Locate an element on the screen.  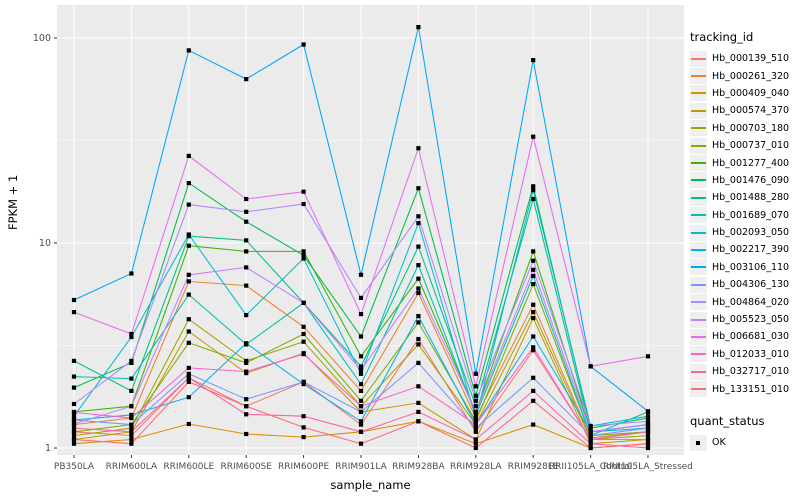
legend-item-label: OK is located at coordinates (719, 442).